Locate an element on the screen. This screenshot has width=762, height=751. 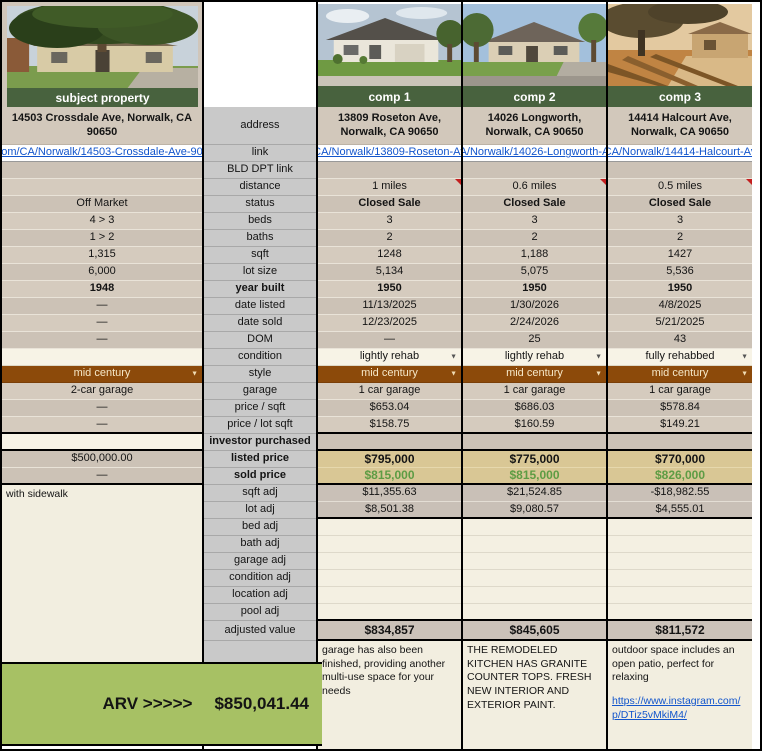
comp3-condition-dropdown: fully rehabbed ▼ is located at coordinates (680, 357).